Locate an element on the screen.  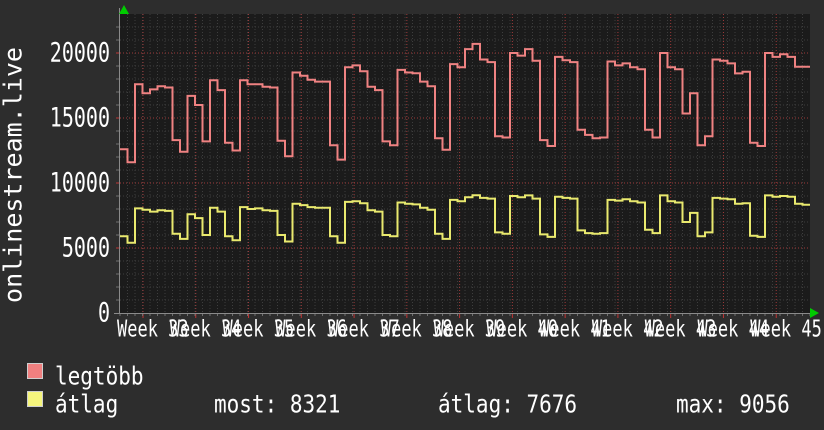
x-week-label: Week 44 is located at coordinates (733, 330).